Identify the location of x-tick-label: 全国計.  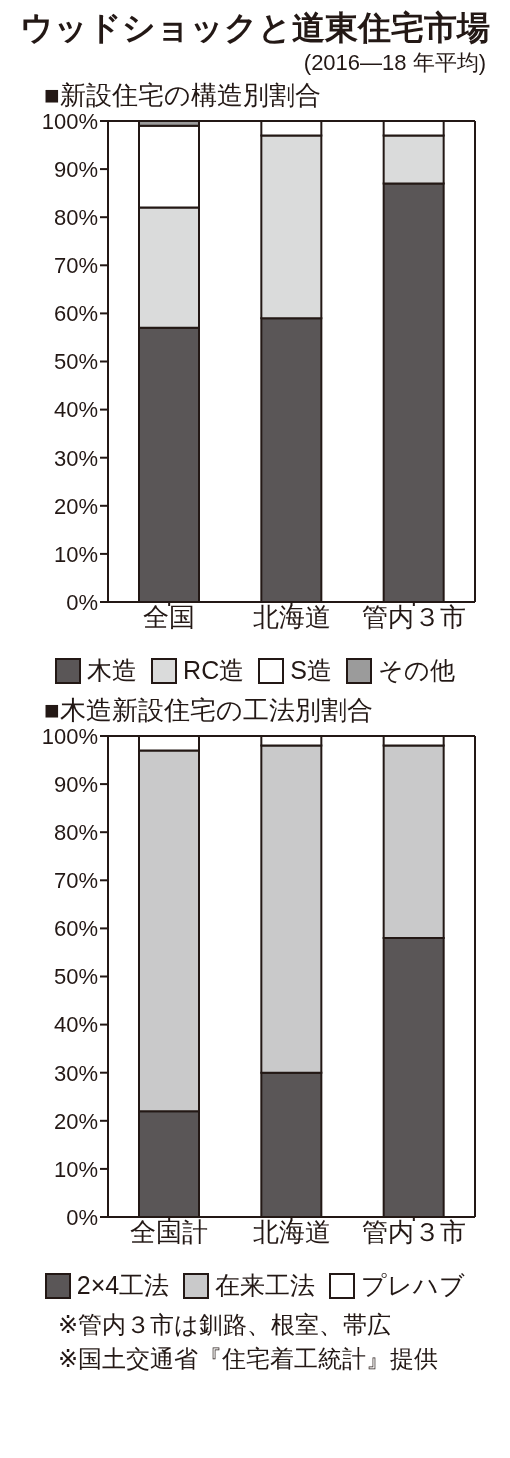
(169, 1232).